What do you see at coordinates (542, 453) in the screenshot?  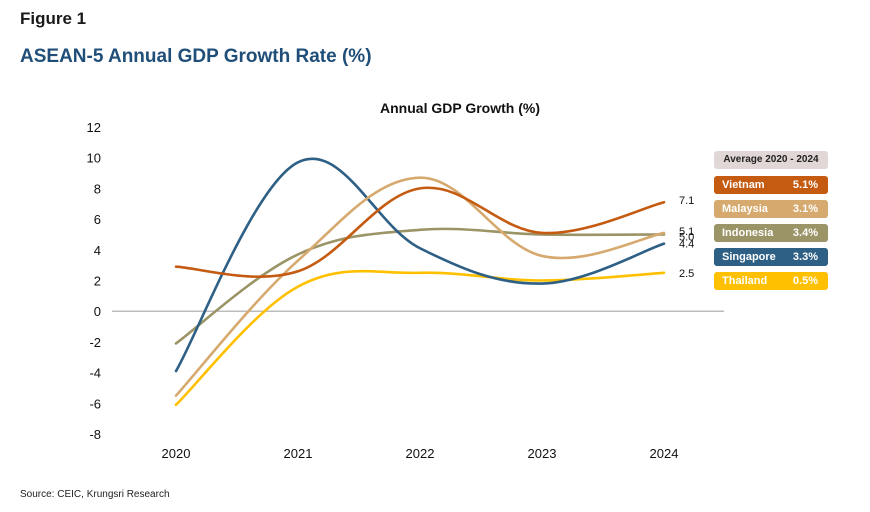 I see `x-tick-label: 2023` at bounding box center [542, 453].